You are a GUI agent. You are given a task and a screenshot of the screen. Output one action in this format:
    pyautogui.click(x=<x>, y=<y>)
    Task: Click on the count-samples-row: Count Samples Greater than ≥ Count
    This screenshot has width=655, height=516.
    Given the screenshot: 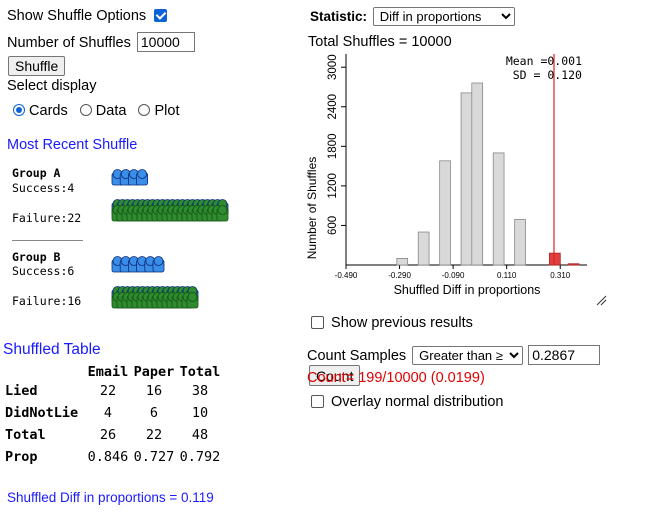 What is the action you would take?
    pyautogui.click(x=481, y=365)
    